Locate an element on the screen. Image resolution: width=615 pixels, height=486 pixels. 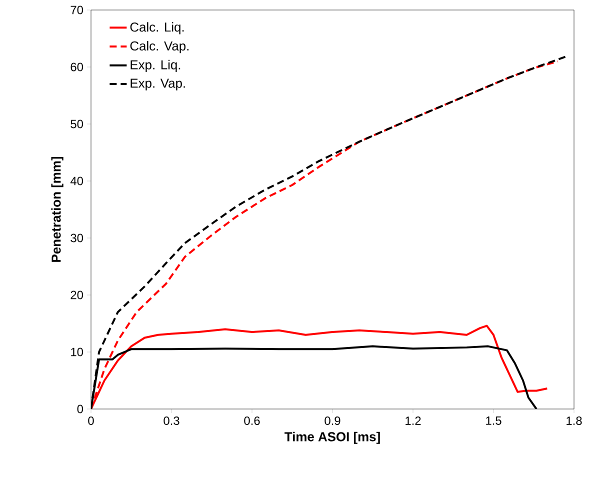
y-tick-label: 30 is located at coordinates (77, 238).